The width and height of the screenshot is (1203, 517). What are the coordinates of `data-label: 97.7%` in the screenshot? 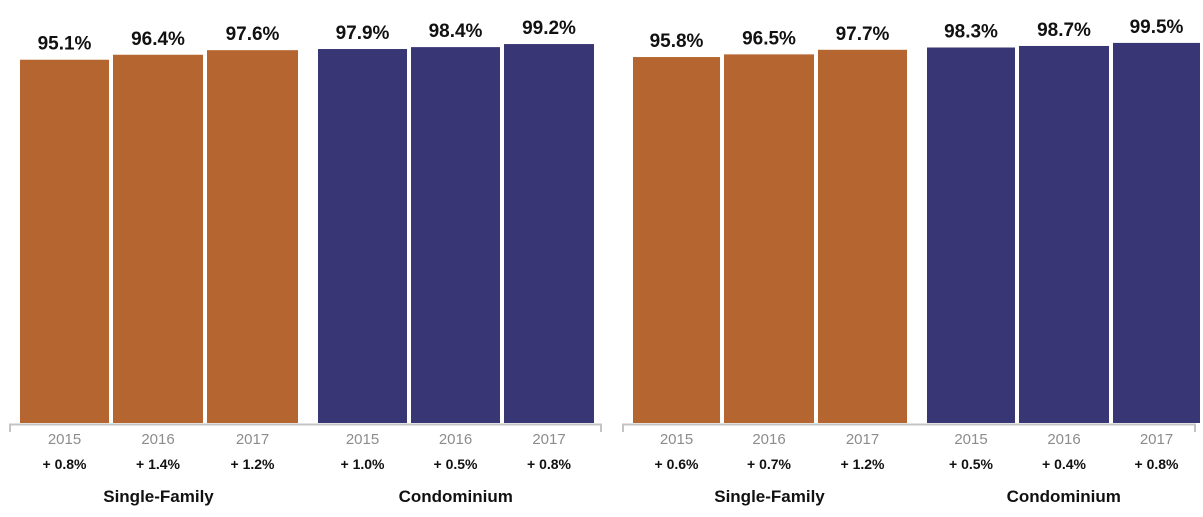 It's located at (863, 34).